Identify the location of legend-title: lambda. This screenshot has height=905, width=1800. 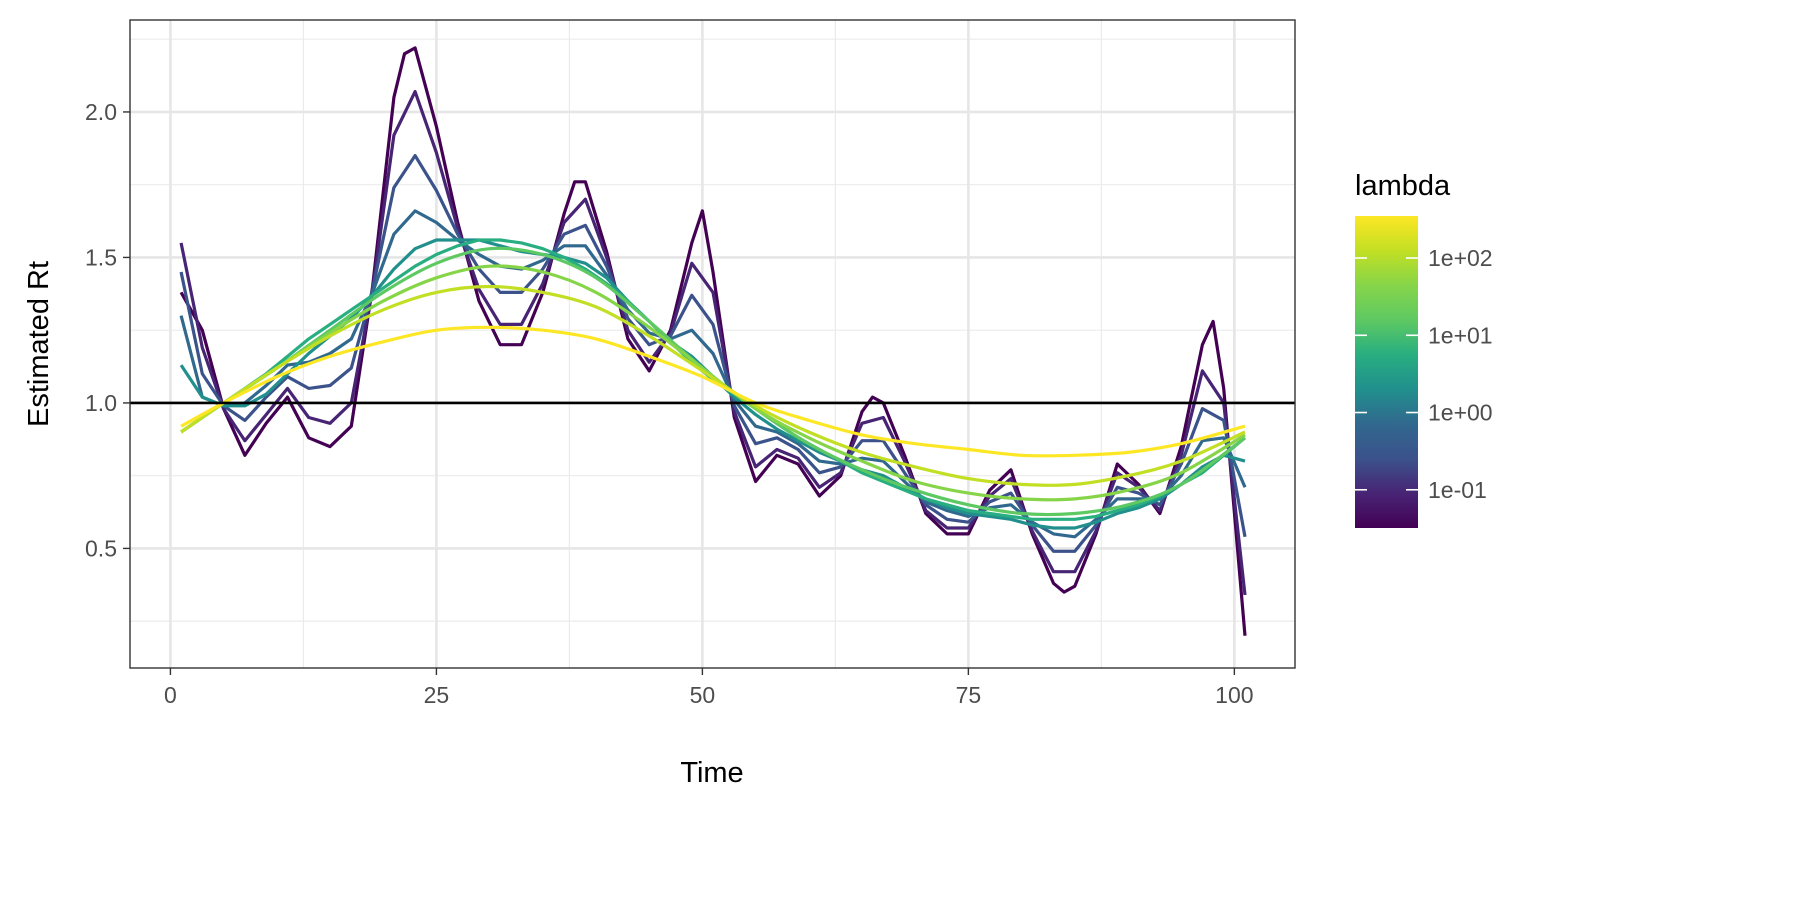
(1403, 186).